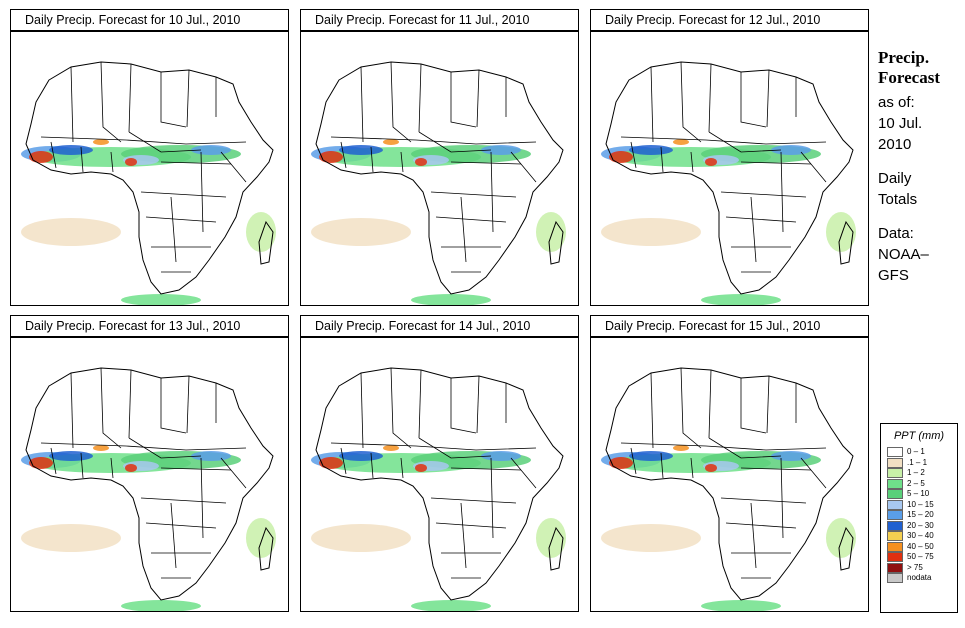  What do you see at coordinates (917, 462) in the screenshot?
I see `legend-label: .1 – 1` at bounding box center [917, 462].